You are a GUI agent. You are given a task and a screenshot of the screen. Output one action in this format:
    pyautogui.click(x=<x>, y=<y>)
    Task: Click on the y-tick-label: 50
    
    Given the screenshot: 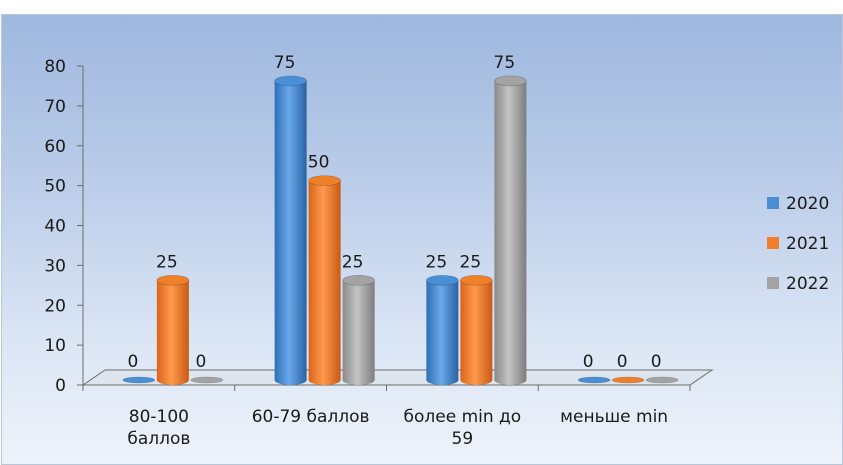 What is the action you would take?
    pyautogui.click(x=55, y=187)
    